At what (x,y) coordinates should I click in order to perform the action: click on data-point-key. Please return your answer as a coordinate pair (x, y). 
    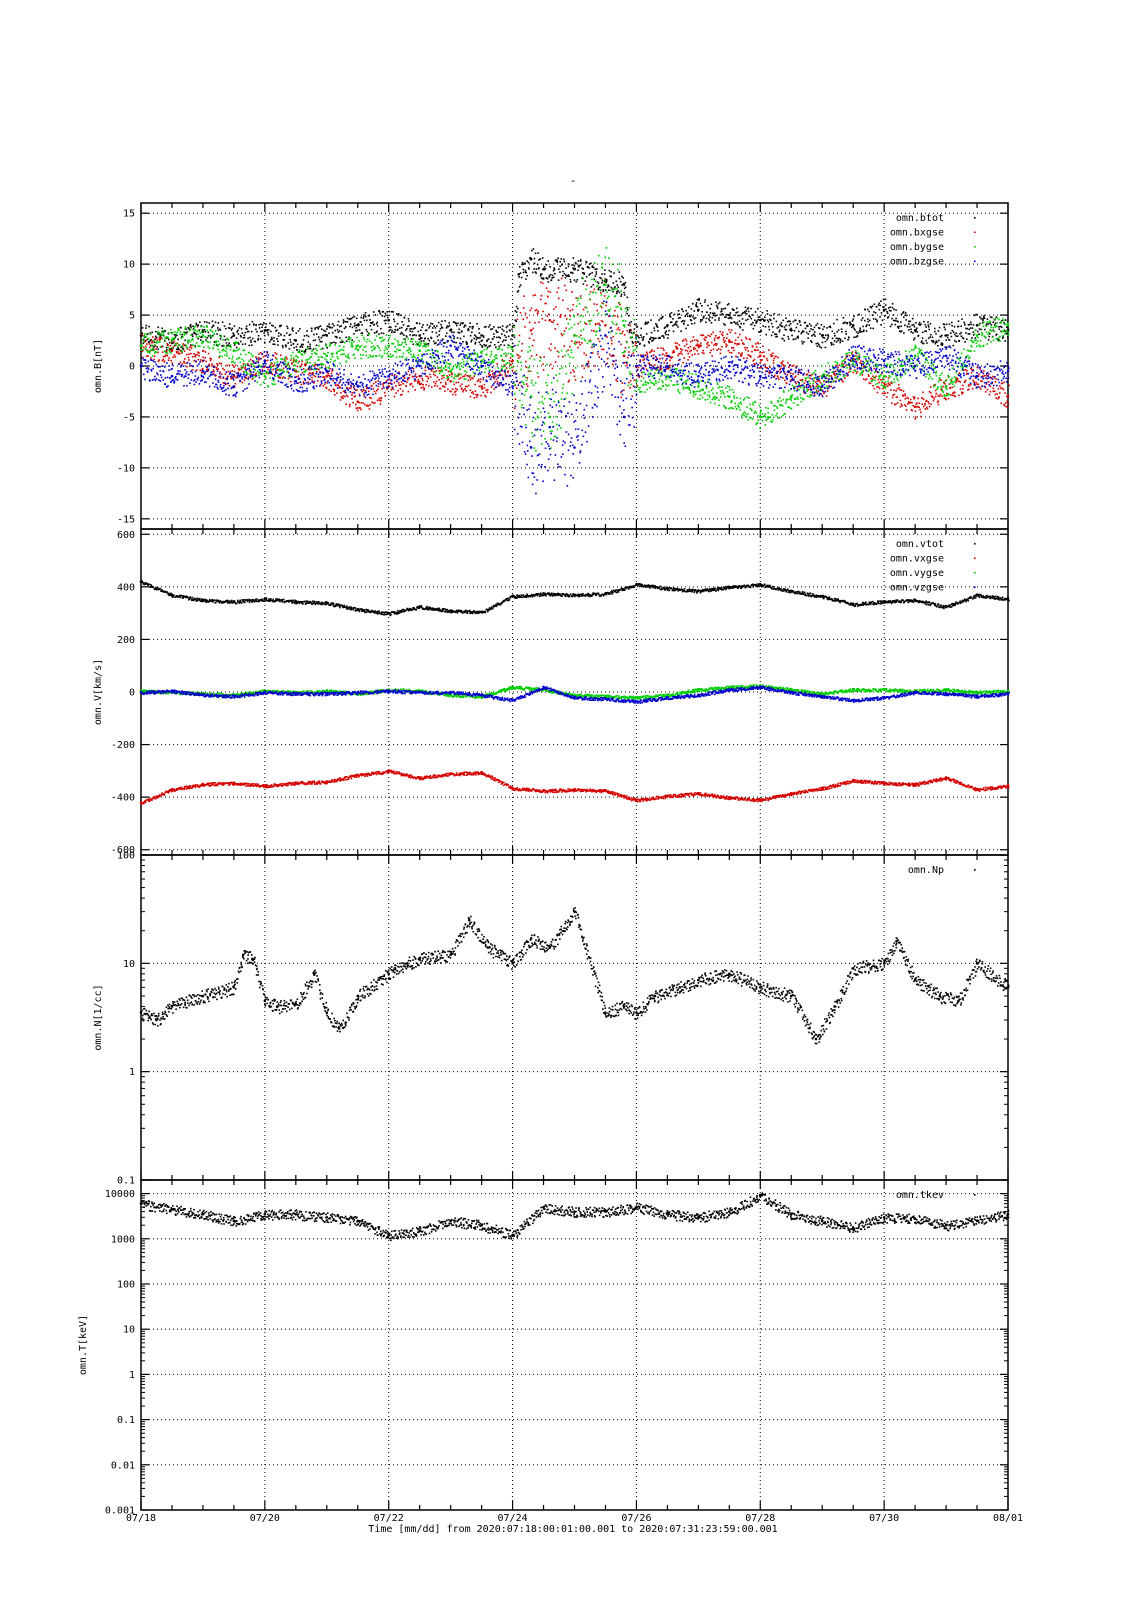
    Looking at the image, I should click on (729, 340).